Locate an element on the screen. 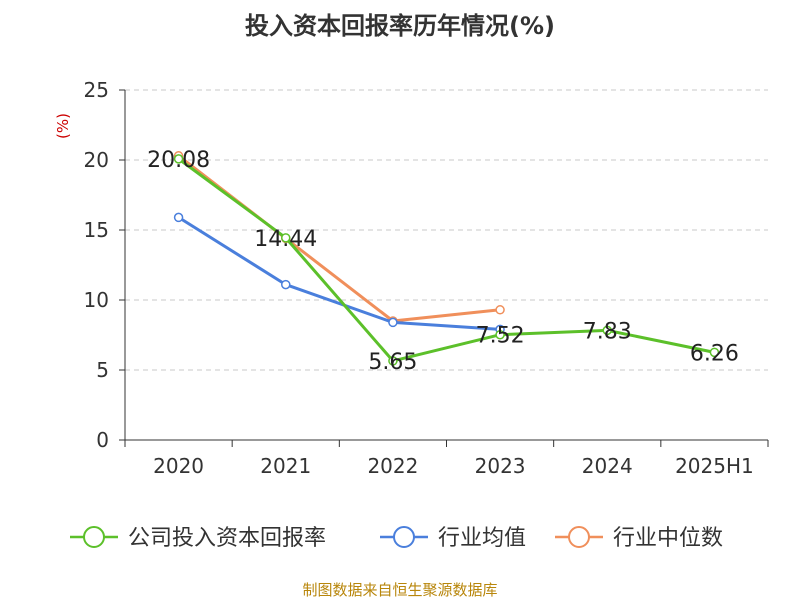 The image size is (800, 600). source-note: 制图数据来自恒生聚源数据库 is located at coordinates (399, 590).